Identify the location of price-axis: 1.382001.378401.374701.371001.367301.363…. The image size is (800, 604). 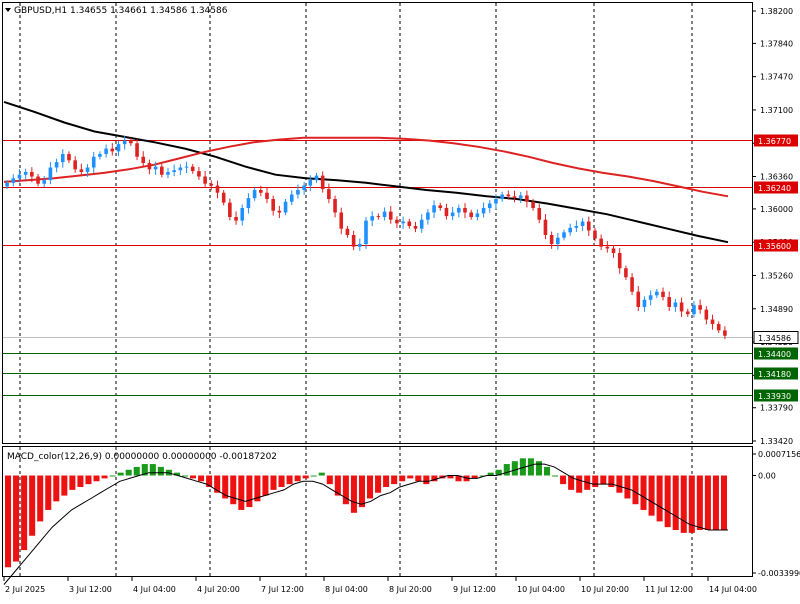
(772, 226).